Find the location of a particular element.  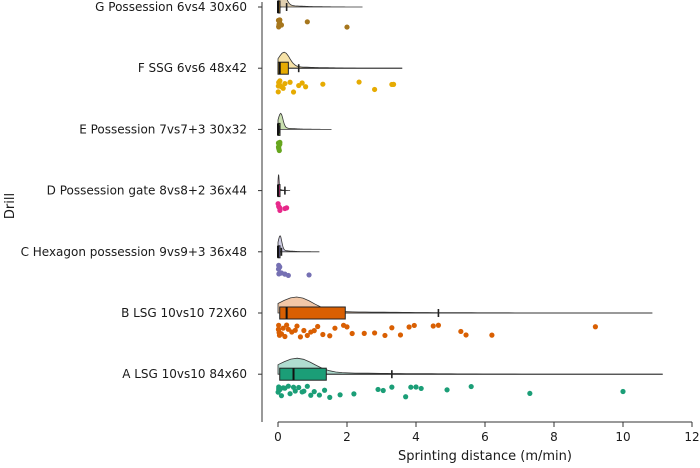

y-label-c: C Hexagon possession 9vs9+3 36x48 is located at coordinates (134, 252).